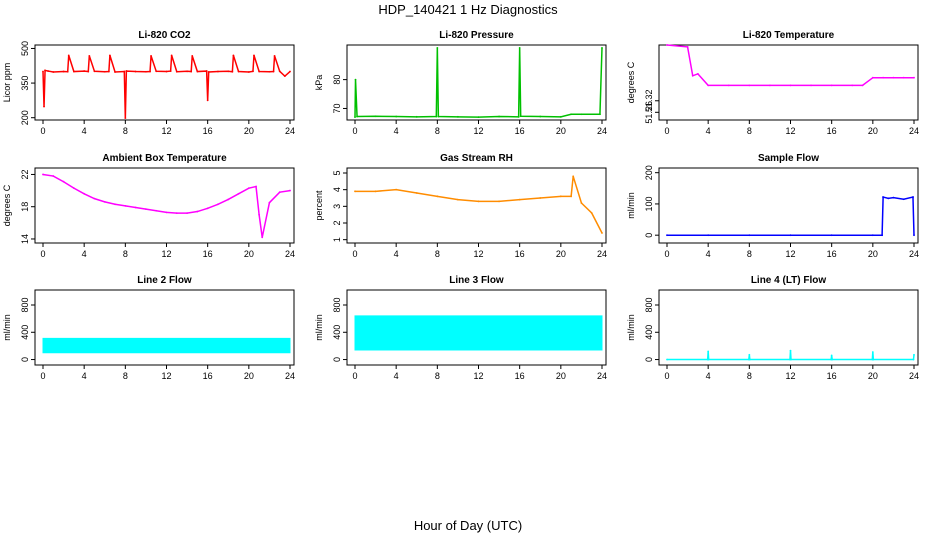 The height and width of the screenshot is (540, 936). What do you see at coordinates (164, 35) in the screenshot?
I see `panel-title: Li-820 CO2` at bounding box center [164, 35].